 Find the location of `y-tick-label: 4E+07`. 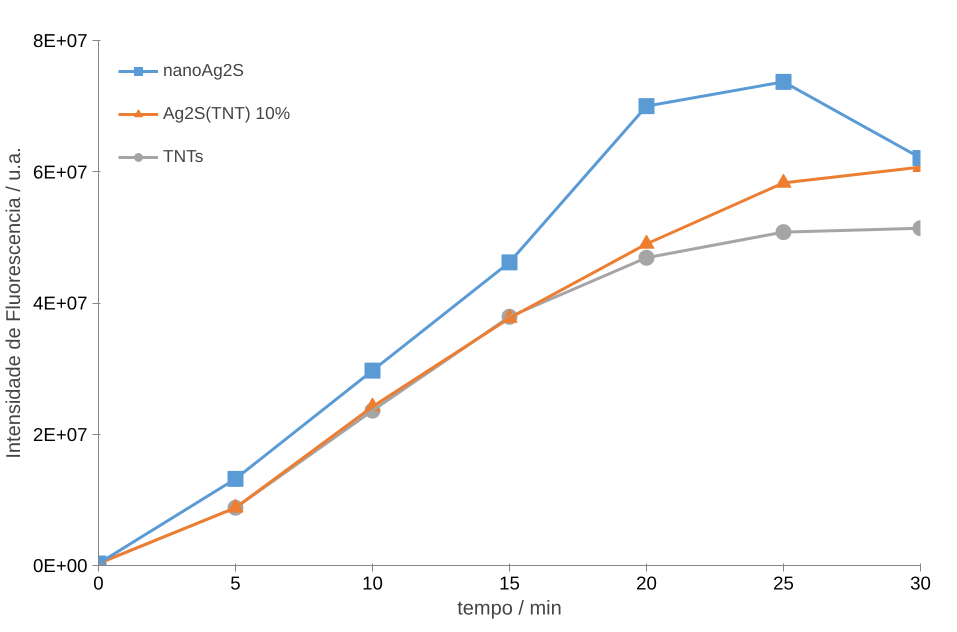

y-tick-label: 4E+07 is located at coordinates (60, 303).